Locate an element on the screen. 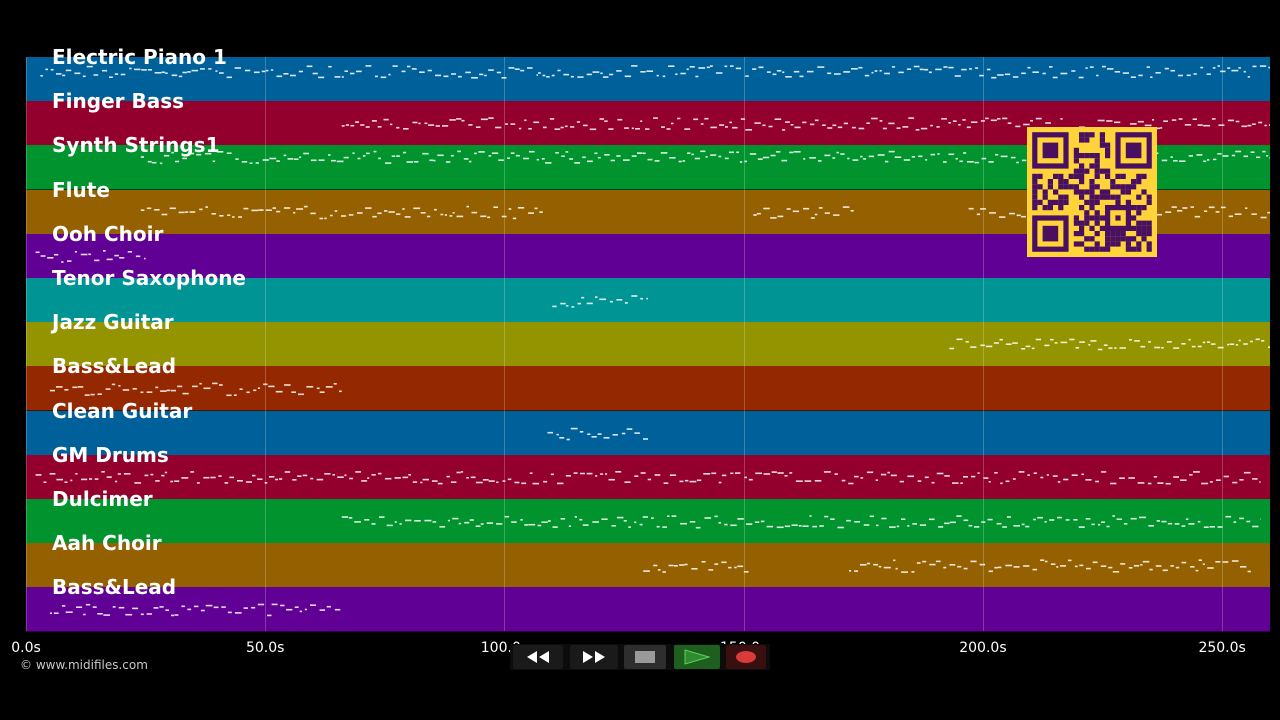 The width and height of the screenshot is (1280, 720). fast-forward-button is located at coordinates (594, 657).